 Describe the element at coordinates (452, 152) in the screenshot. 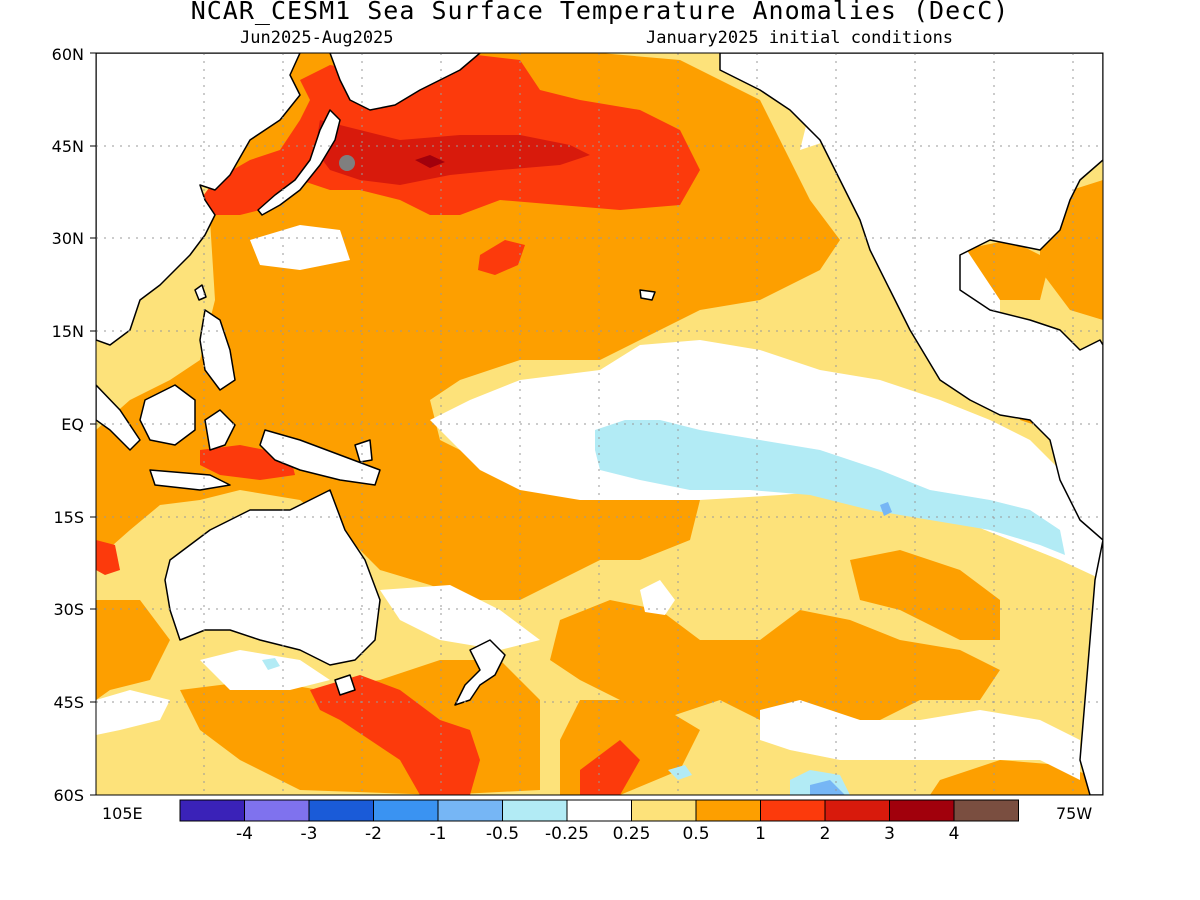

I see `anomaly-region-red` at that location.